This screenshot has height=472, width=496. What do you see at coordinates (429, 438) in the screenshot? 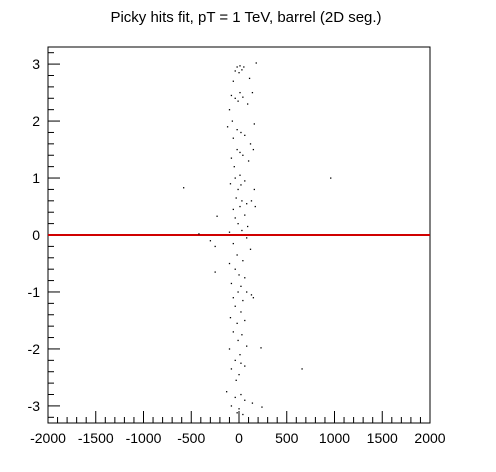
I see `x-tick-label: 2000` at bounding box center [429, 438].